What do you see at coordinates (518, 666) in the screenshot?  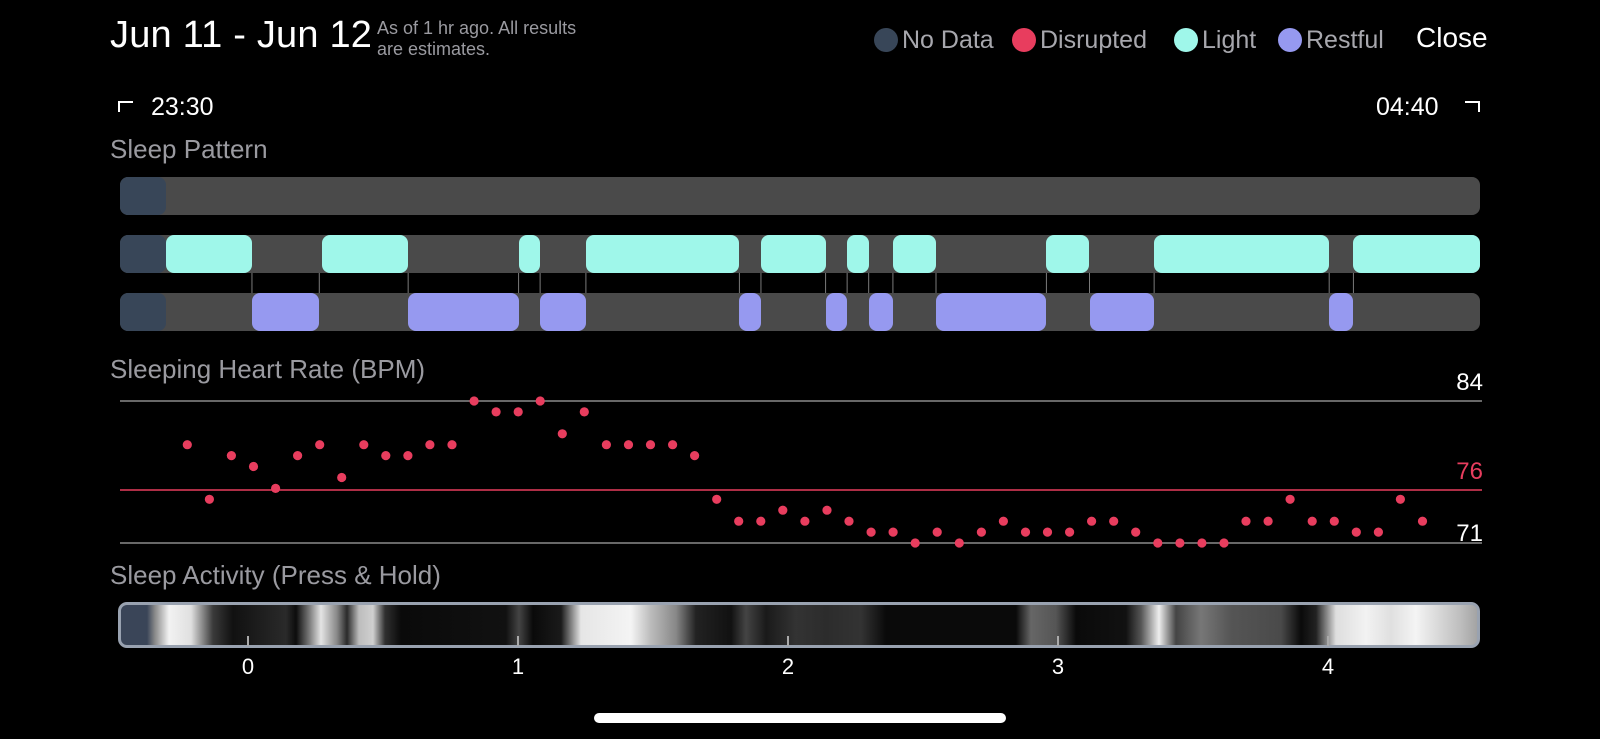 I see `x-tick-label: 1` at bounding box center [518, 666].